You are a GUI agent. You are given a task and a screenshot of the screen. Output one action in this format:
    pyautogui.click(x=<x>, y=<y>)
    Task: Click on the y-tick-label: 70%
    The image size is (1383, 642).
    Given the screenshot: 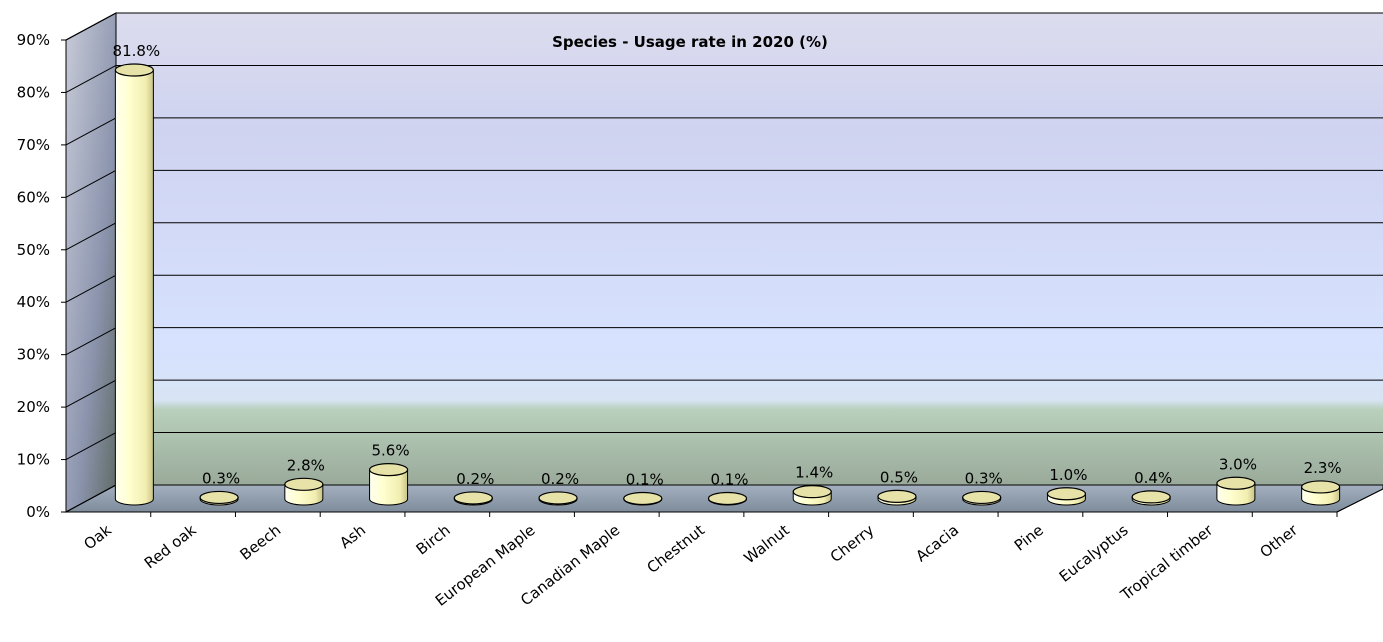 What is the action you would take?
    pyautogui.click(x=33, y=145)
    